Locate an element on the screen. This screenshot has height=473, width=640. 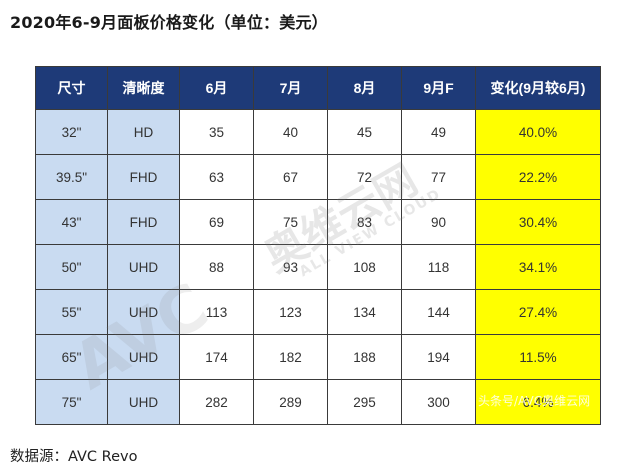
cell-change: 11.5% is located at coordinates (538, 357).